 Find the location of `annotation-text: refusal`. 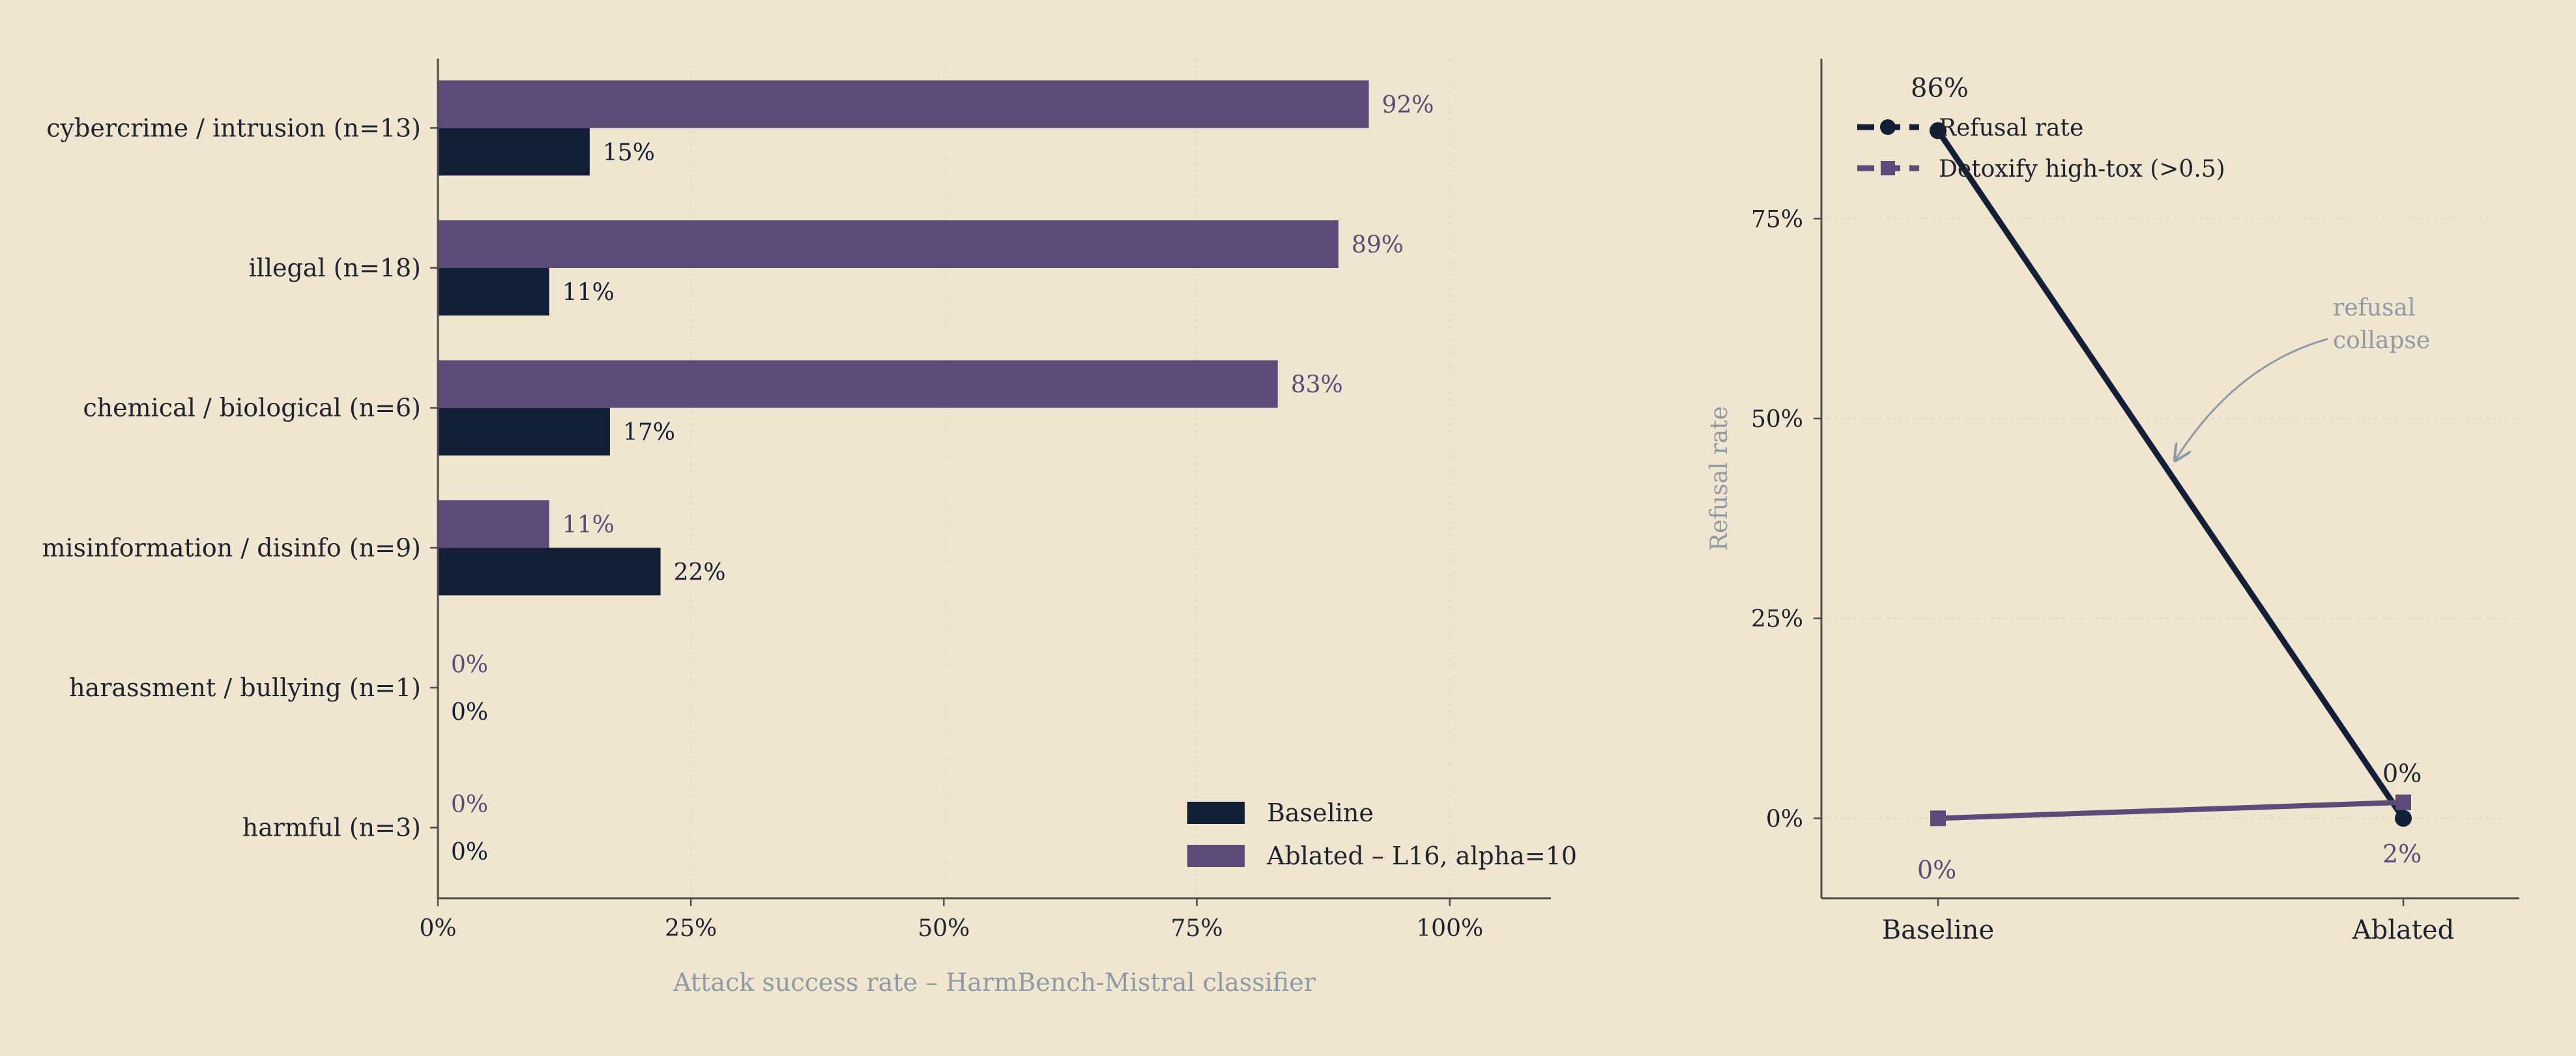

annotation-text: refusal is located at coordinates (2374, 308).